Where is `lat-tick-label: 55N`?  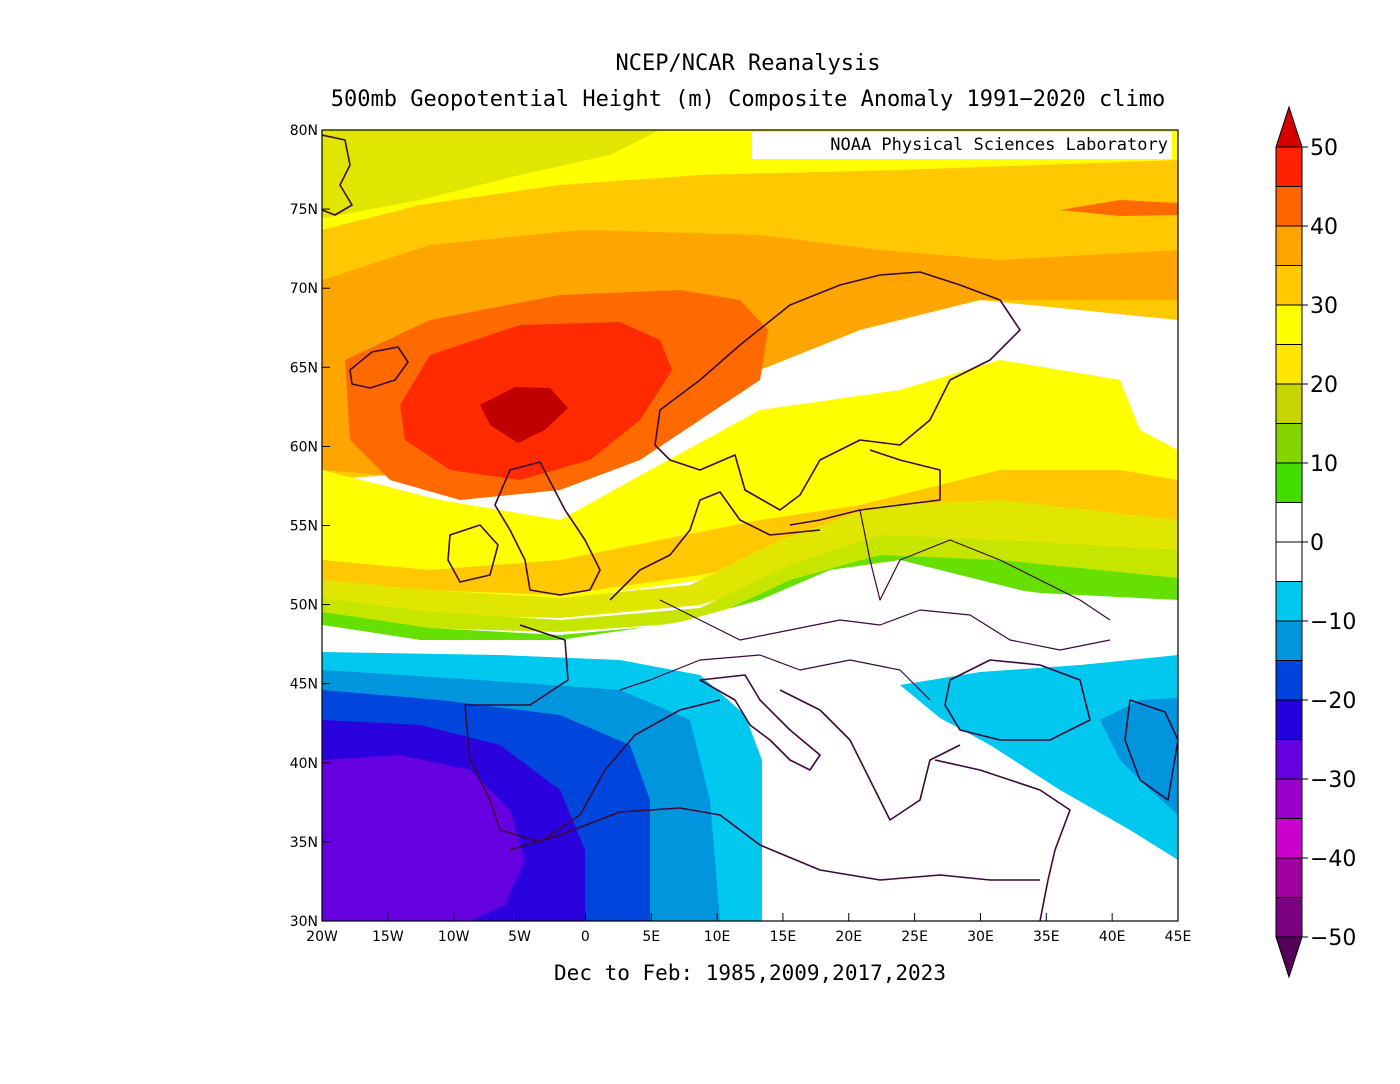
lat-tick-label: 55N is located at coordinates (304, 527).